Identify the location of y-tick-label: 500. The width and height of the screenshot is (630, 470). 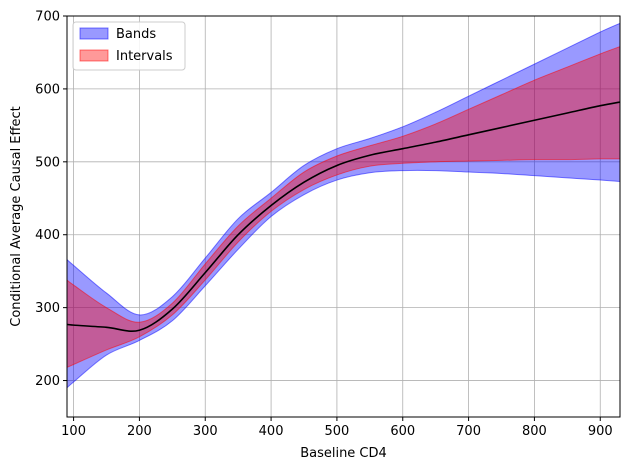
(47, 162).